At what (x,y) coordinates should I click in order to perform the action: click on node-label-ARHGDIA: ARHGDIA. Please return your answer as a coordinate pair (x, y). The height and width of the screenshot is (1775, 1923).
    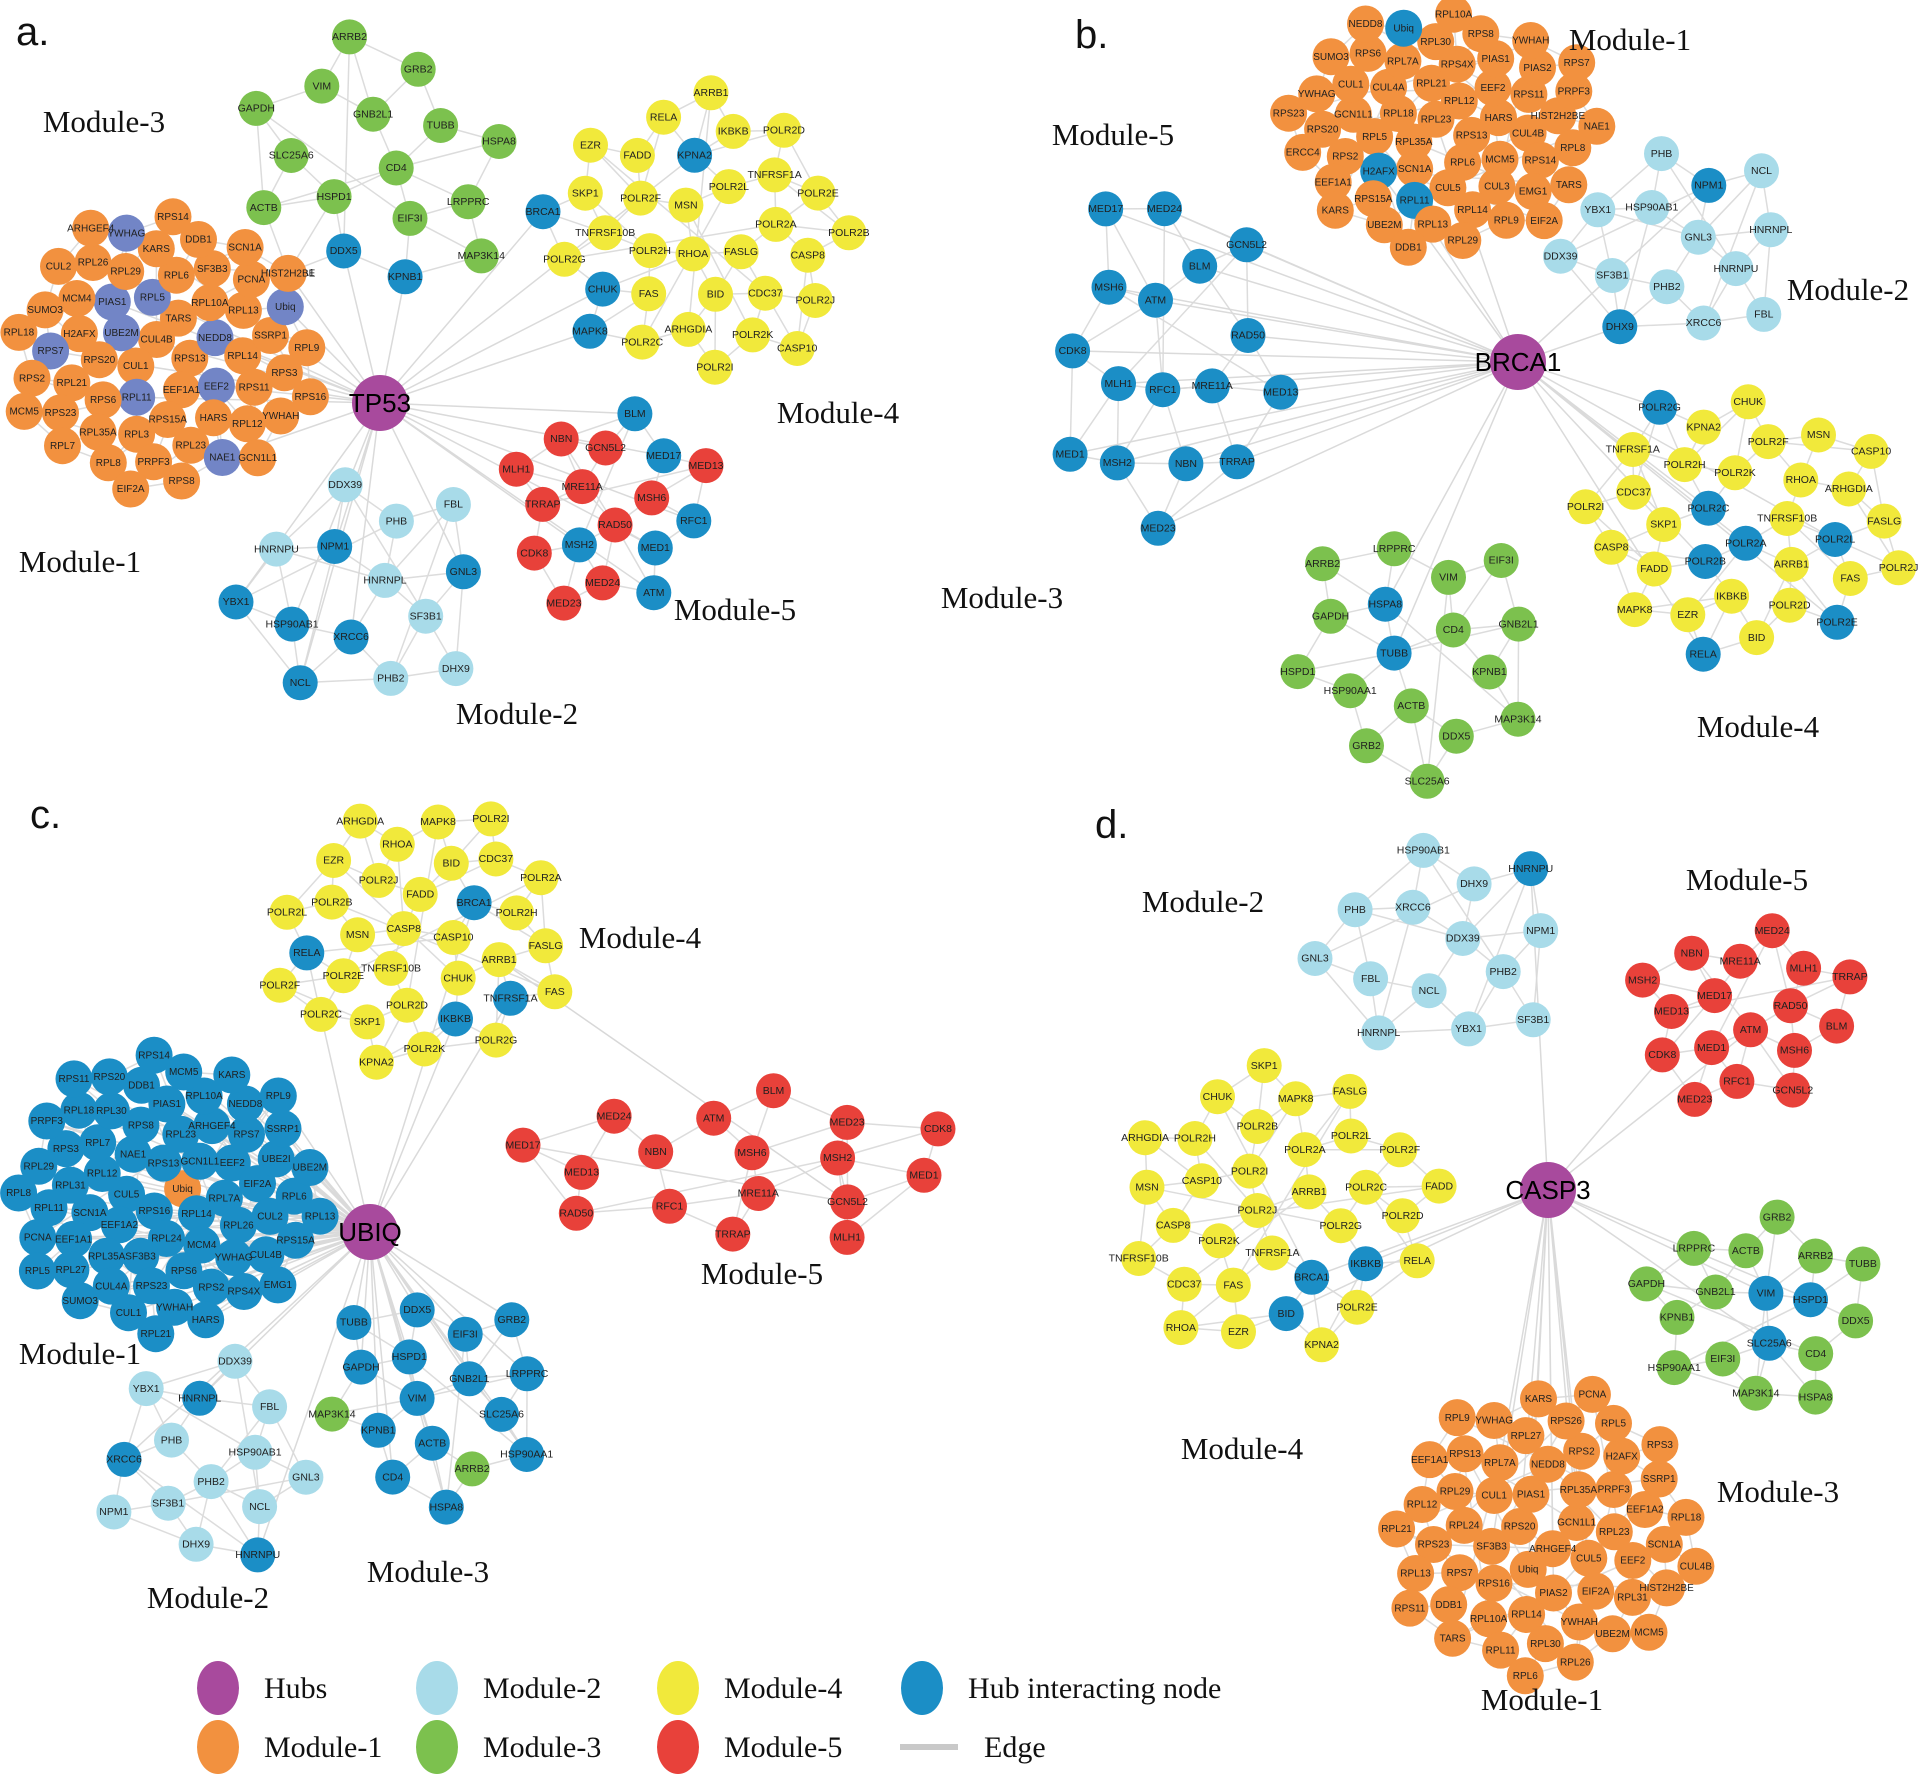
    Looking at the image, I should click on (360, 821).